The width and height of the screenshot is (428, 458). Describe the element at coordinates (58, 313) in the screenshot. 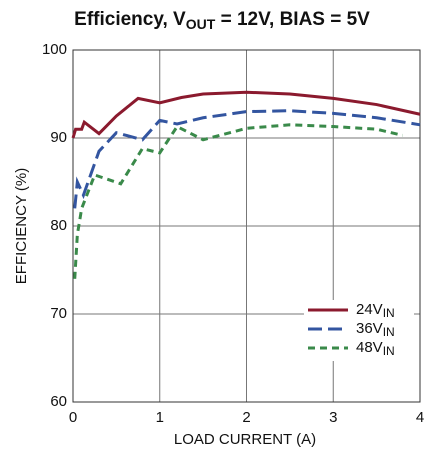

I see `y-tick-label: 70` at that location.